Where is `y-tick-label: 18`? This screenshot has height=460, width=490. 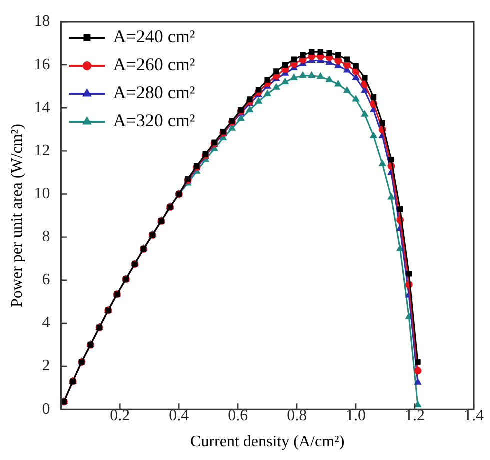
y-tick-label: 18 is located at coordinates (42, 21).